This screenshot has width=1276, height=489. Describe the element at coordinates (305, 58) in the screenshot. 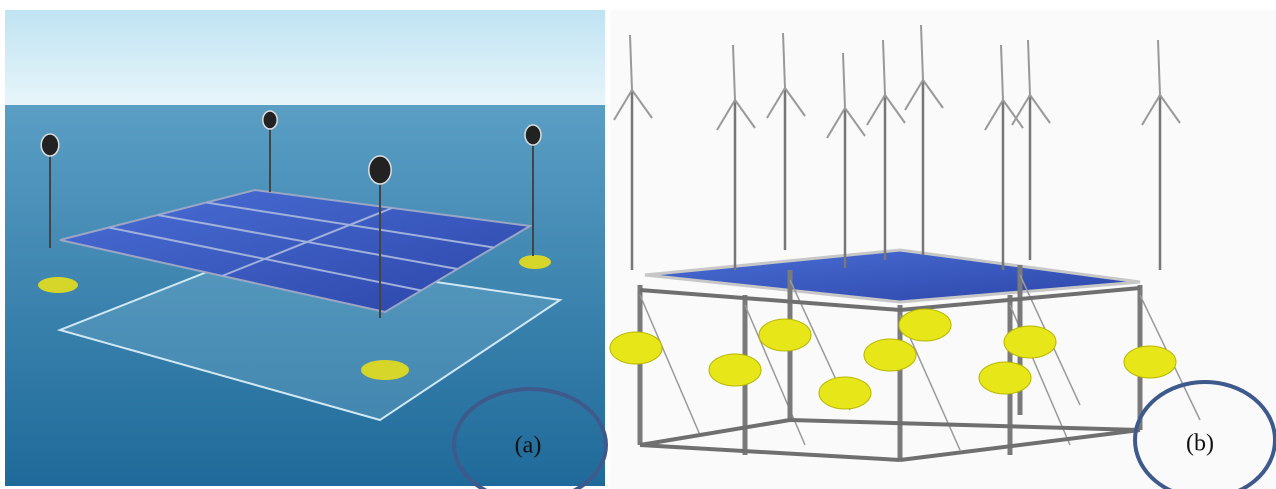

I see `sky` at that location.